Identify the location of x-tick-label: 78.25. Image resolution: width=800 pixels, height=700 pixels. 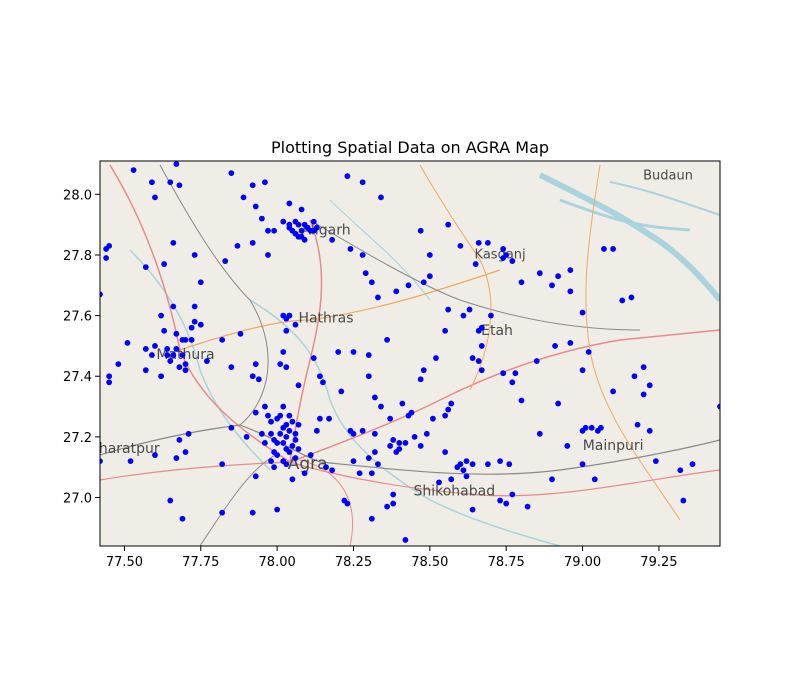
(353, 562).